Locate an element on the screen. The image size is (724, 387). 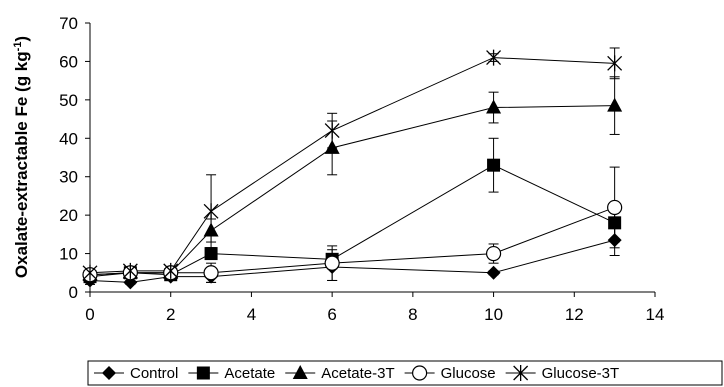
y-axis-label: Oxalate-extractable Fe (g kg-1) is located at coordinates (21, 157).